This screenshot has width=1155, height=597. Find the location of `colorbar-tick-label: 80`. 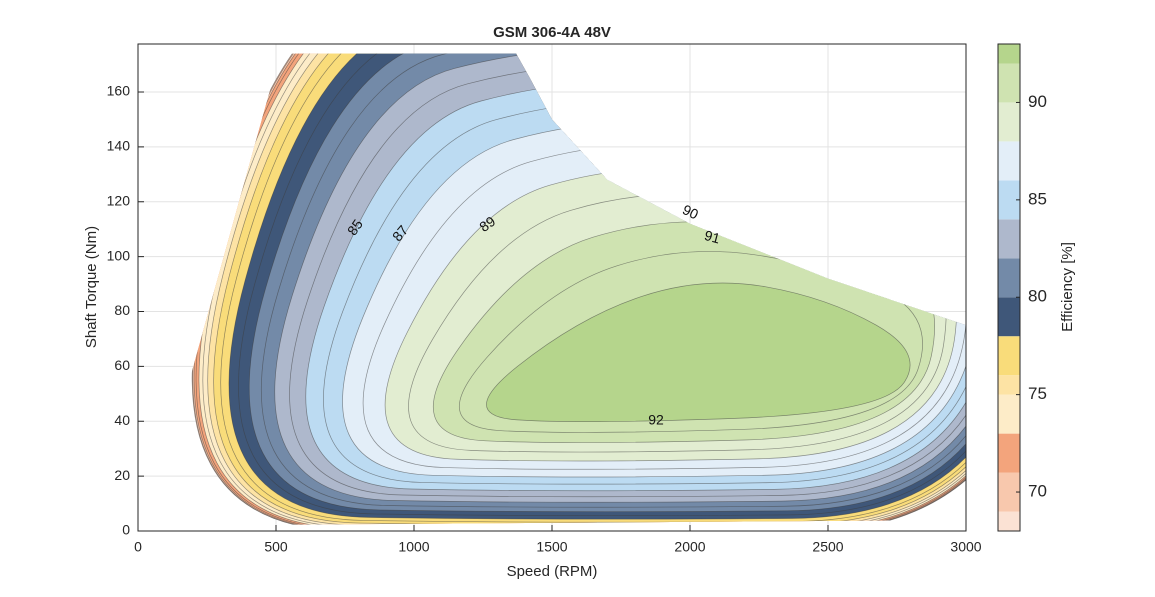

colorbar-tick-label: 80 is located at coordinates (1037, 296).